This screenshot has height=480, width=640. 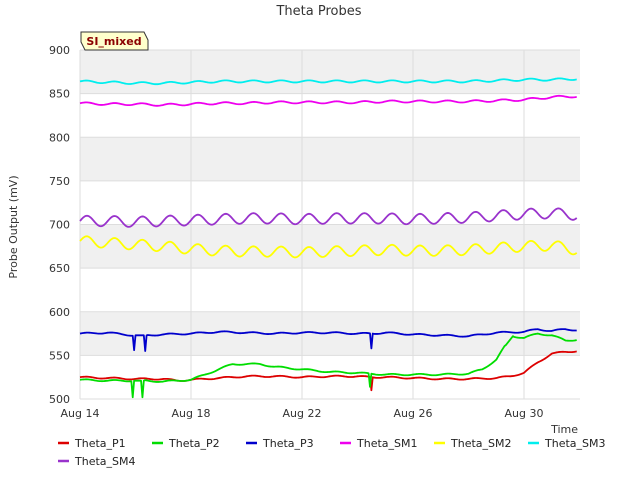 I want to click on si-mixed-badge: SI_mixed, so click(x=114, y=41).